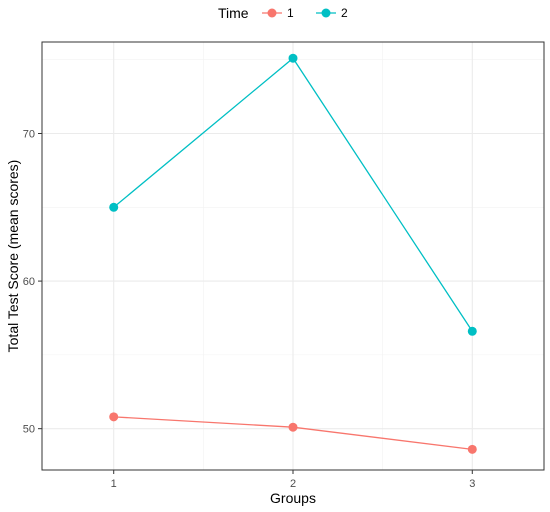 Image resolution: width=550 pixels, height=512 pixels. Describe the element at coordinates (293, 484) in the screenshot. I see `x-tick-label: 2` at that location.